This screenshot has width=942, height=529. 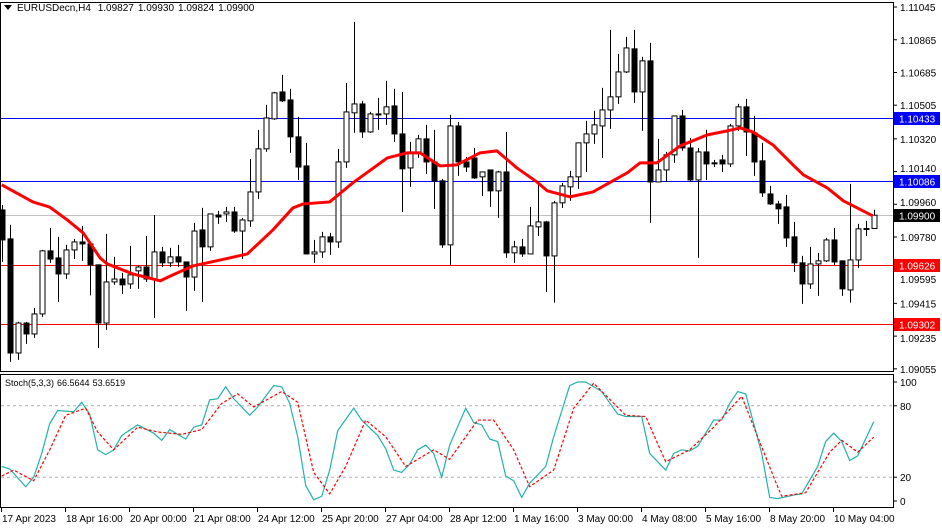 I want to click on dropdown-triangle-icon, so click(x=8, y=7).